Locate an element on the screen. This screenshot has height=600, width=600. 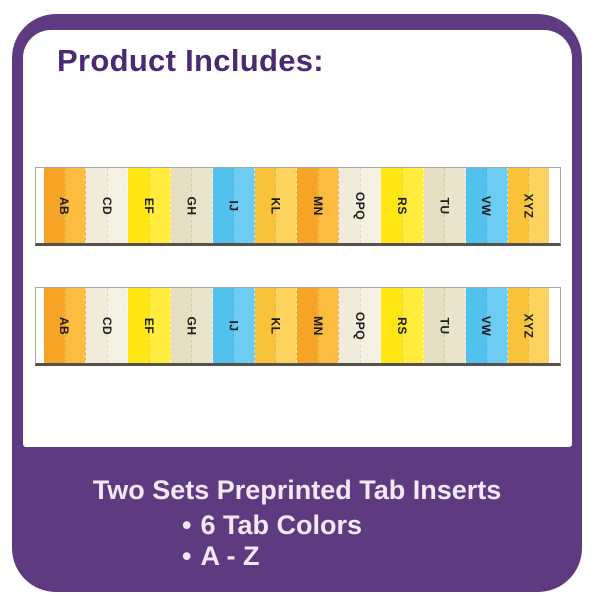
page-title: Product Includes: is located at coordinates (190, 60).